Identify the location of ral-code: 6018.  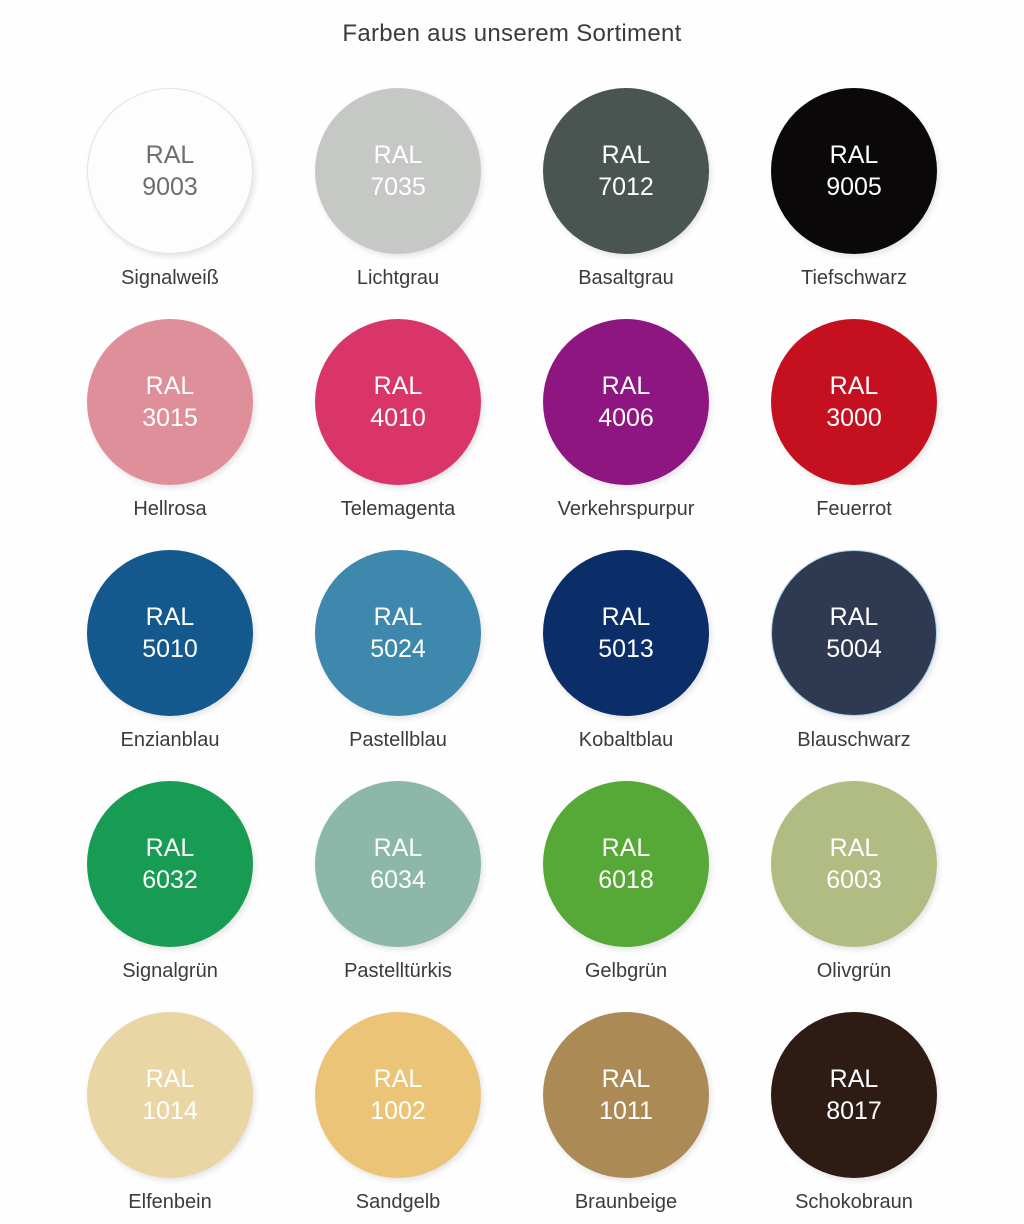
(626, 880).